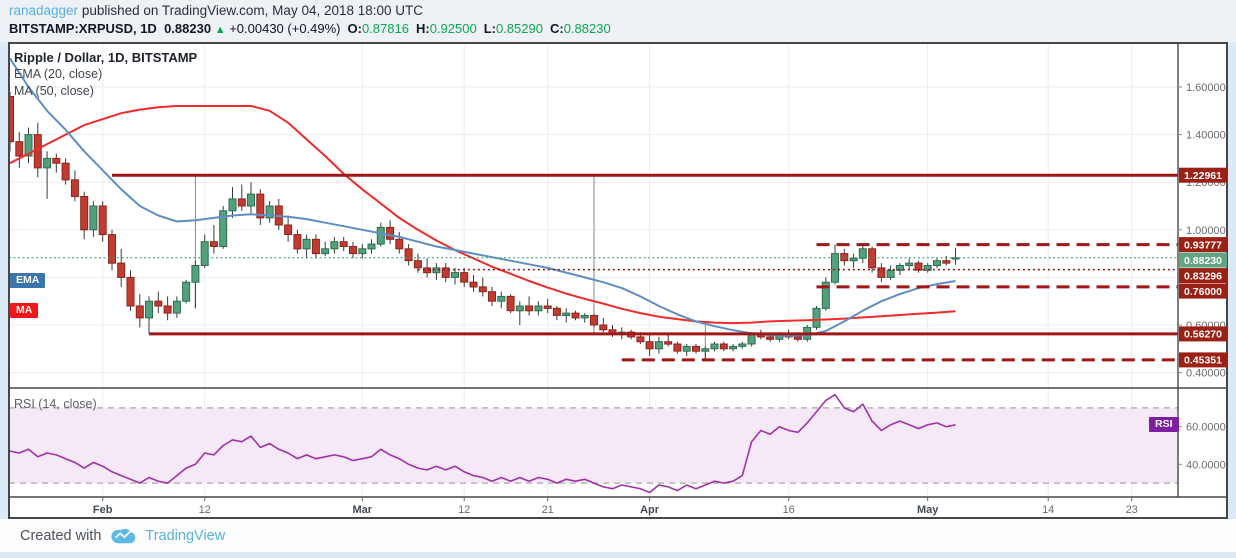  Describe the element at coordinates (489, 28) in the screenshot. I see `low-label: L:` at that location.